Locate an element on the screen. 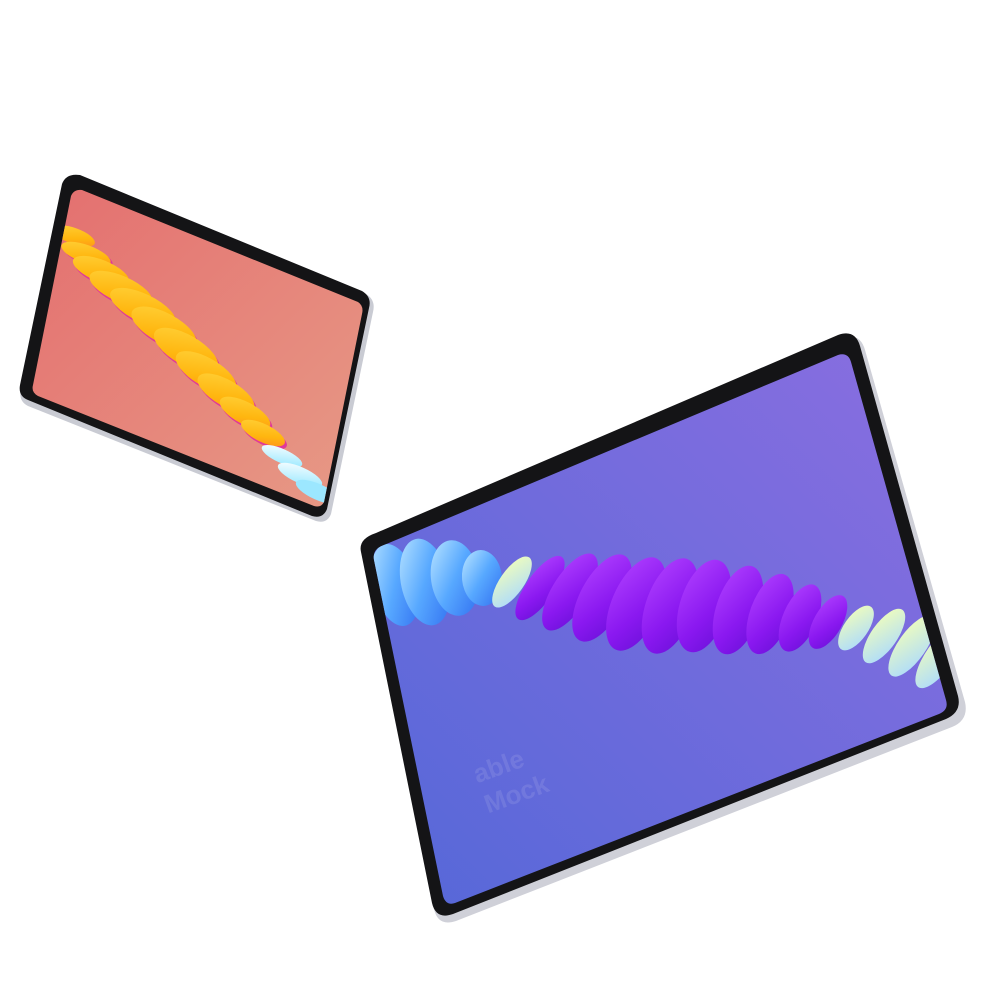 This screenshot has width=1000, height=1000. tablet-small-wallpaper-art is located at coordinates (197, 365).